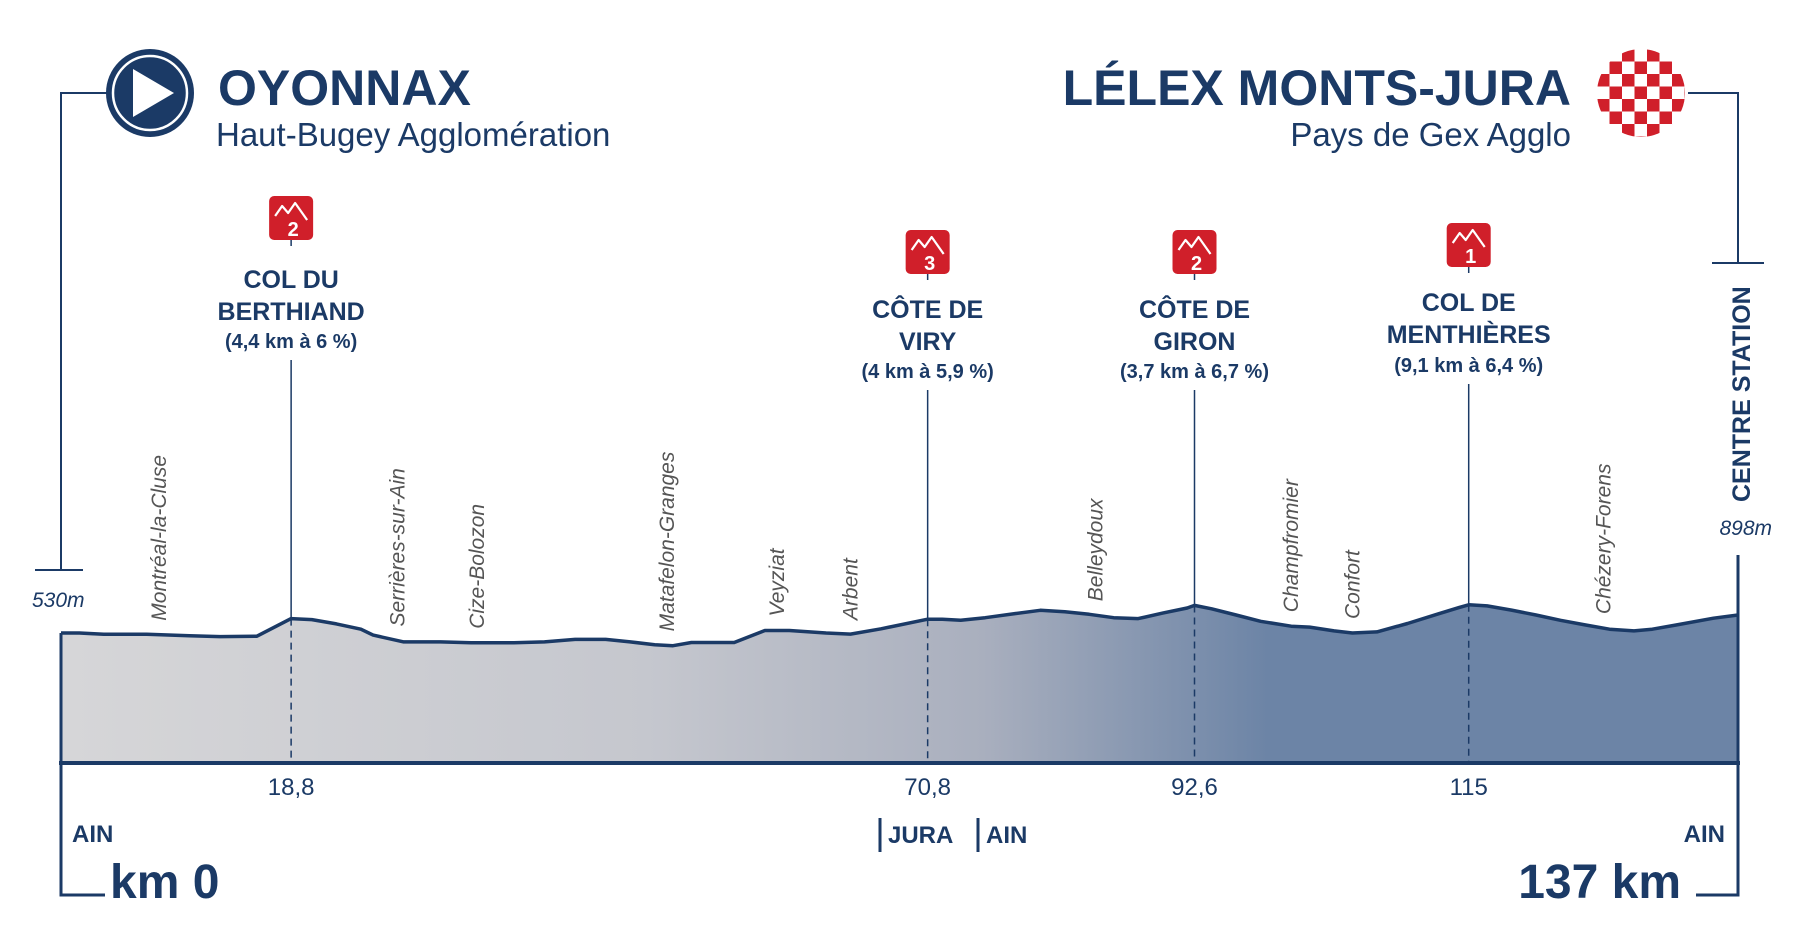  I want to click on town-label: Belleydoux, so click(1095, 549).